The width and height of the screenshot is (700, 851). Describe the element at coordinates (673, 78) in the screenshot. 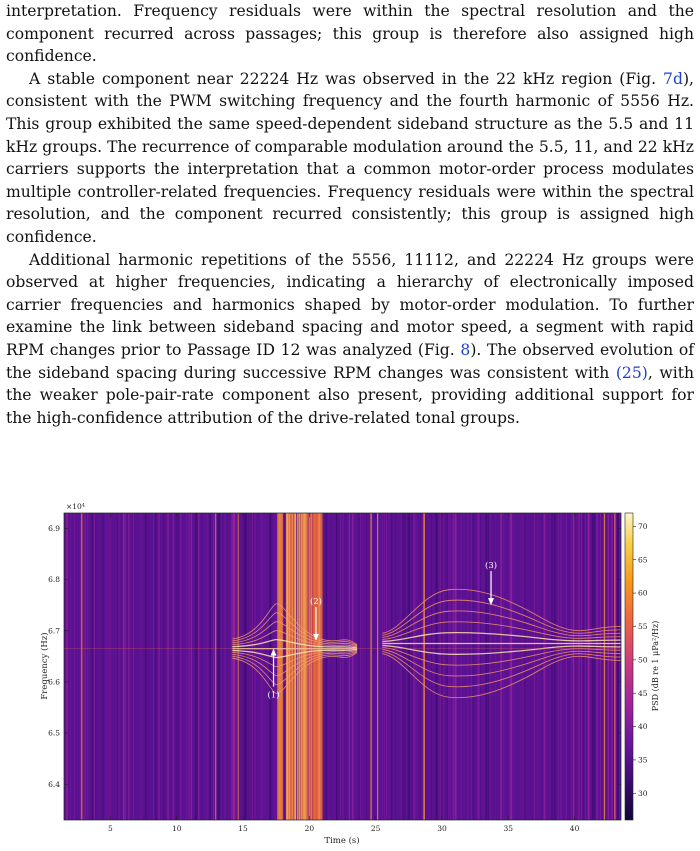

I see `cross-reference-link: 7d` at that location.